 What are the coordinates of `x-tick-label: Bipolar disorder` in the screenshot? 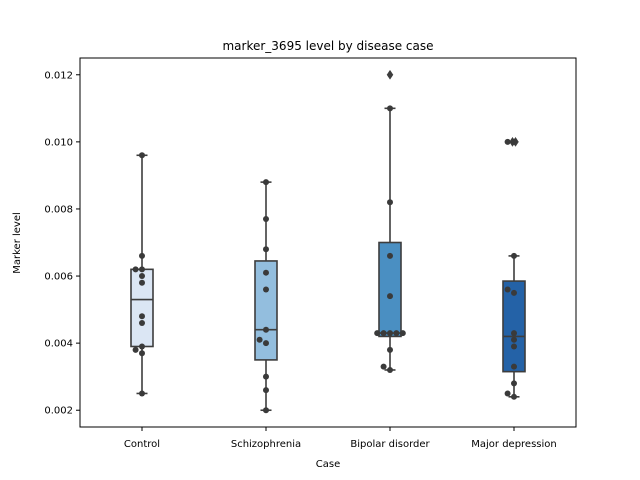 It's located at (390, 444).